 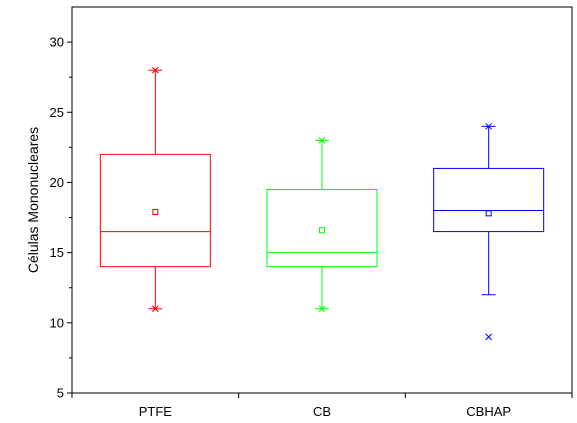 What do you see at coordinates (57, 252) in the screenshot?
I see `y-tick-label: 15` at bounding box center [57, 252].